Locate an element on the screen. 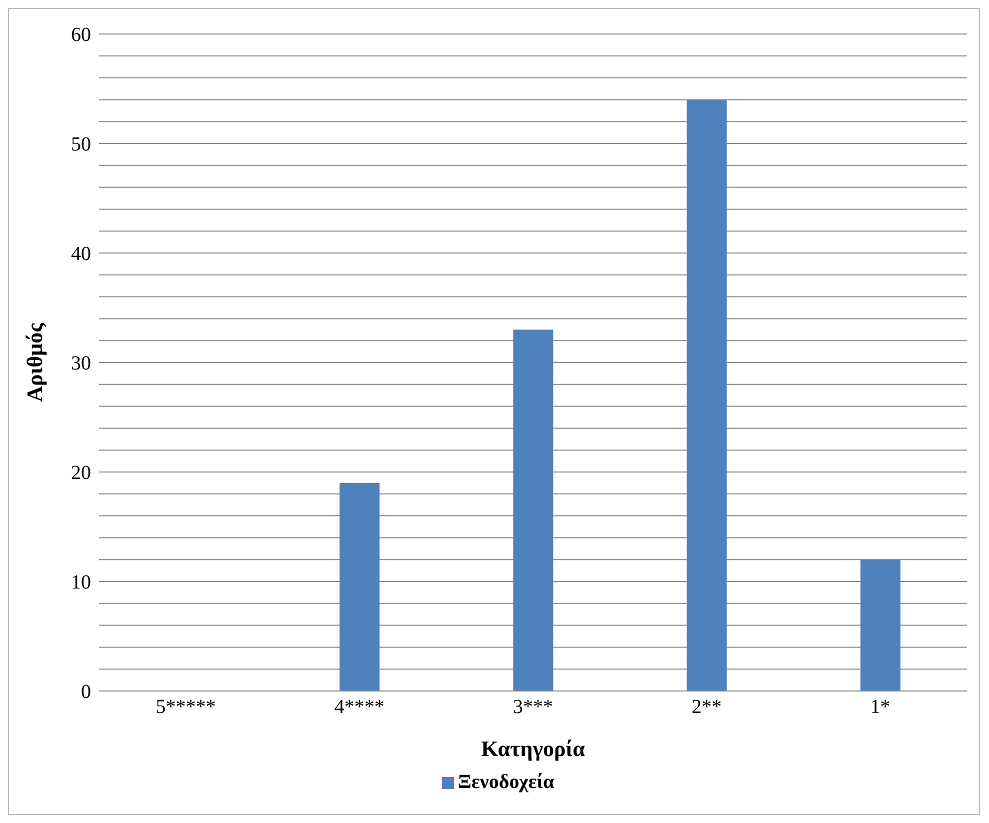  x-axis-title: Κατηγορία is located at coordinates (533, 748).